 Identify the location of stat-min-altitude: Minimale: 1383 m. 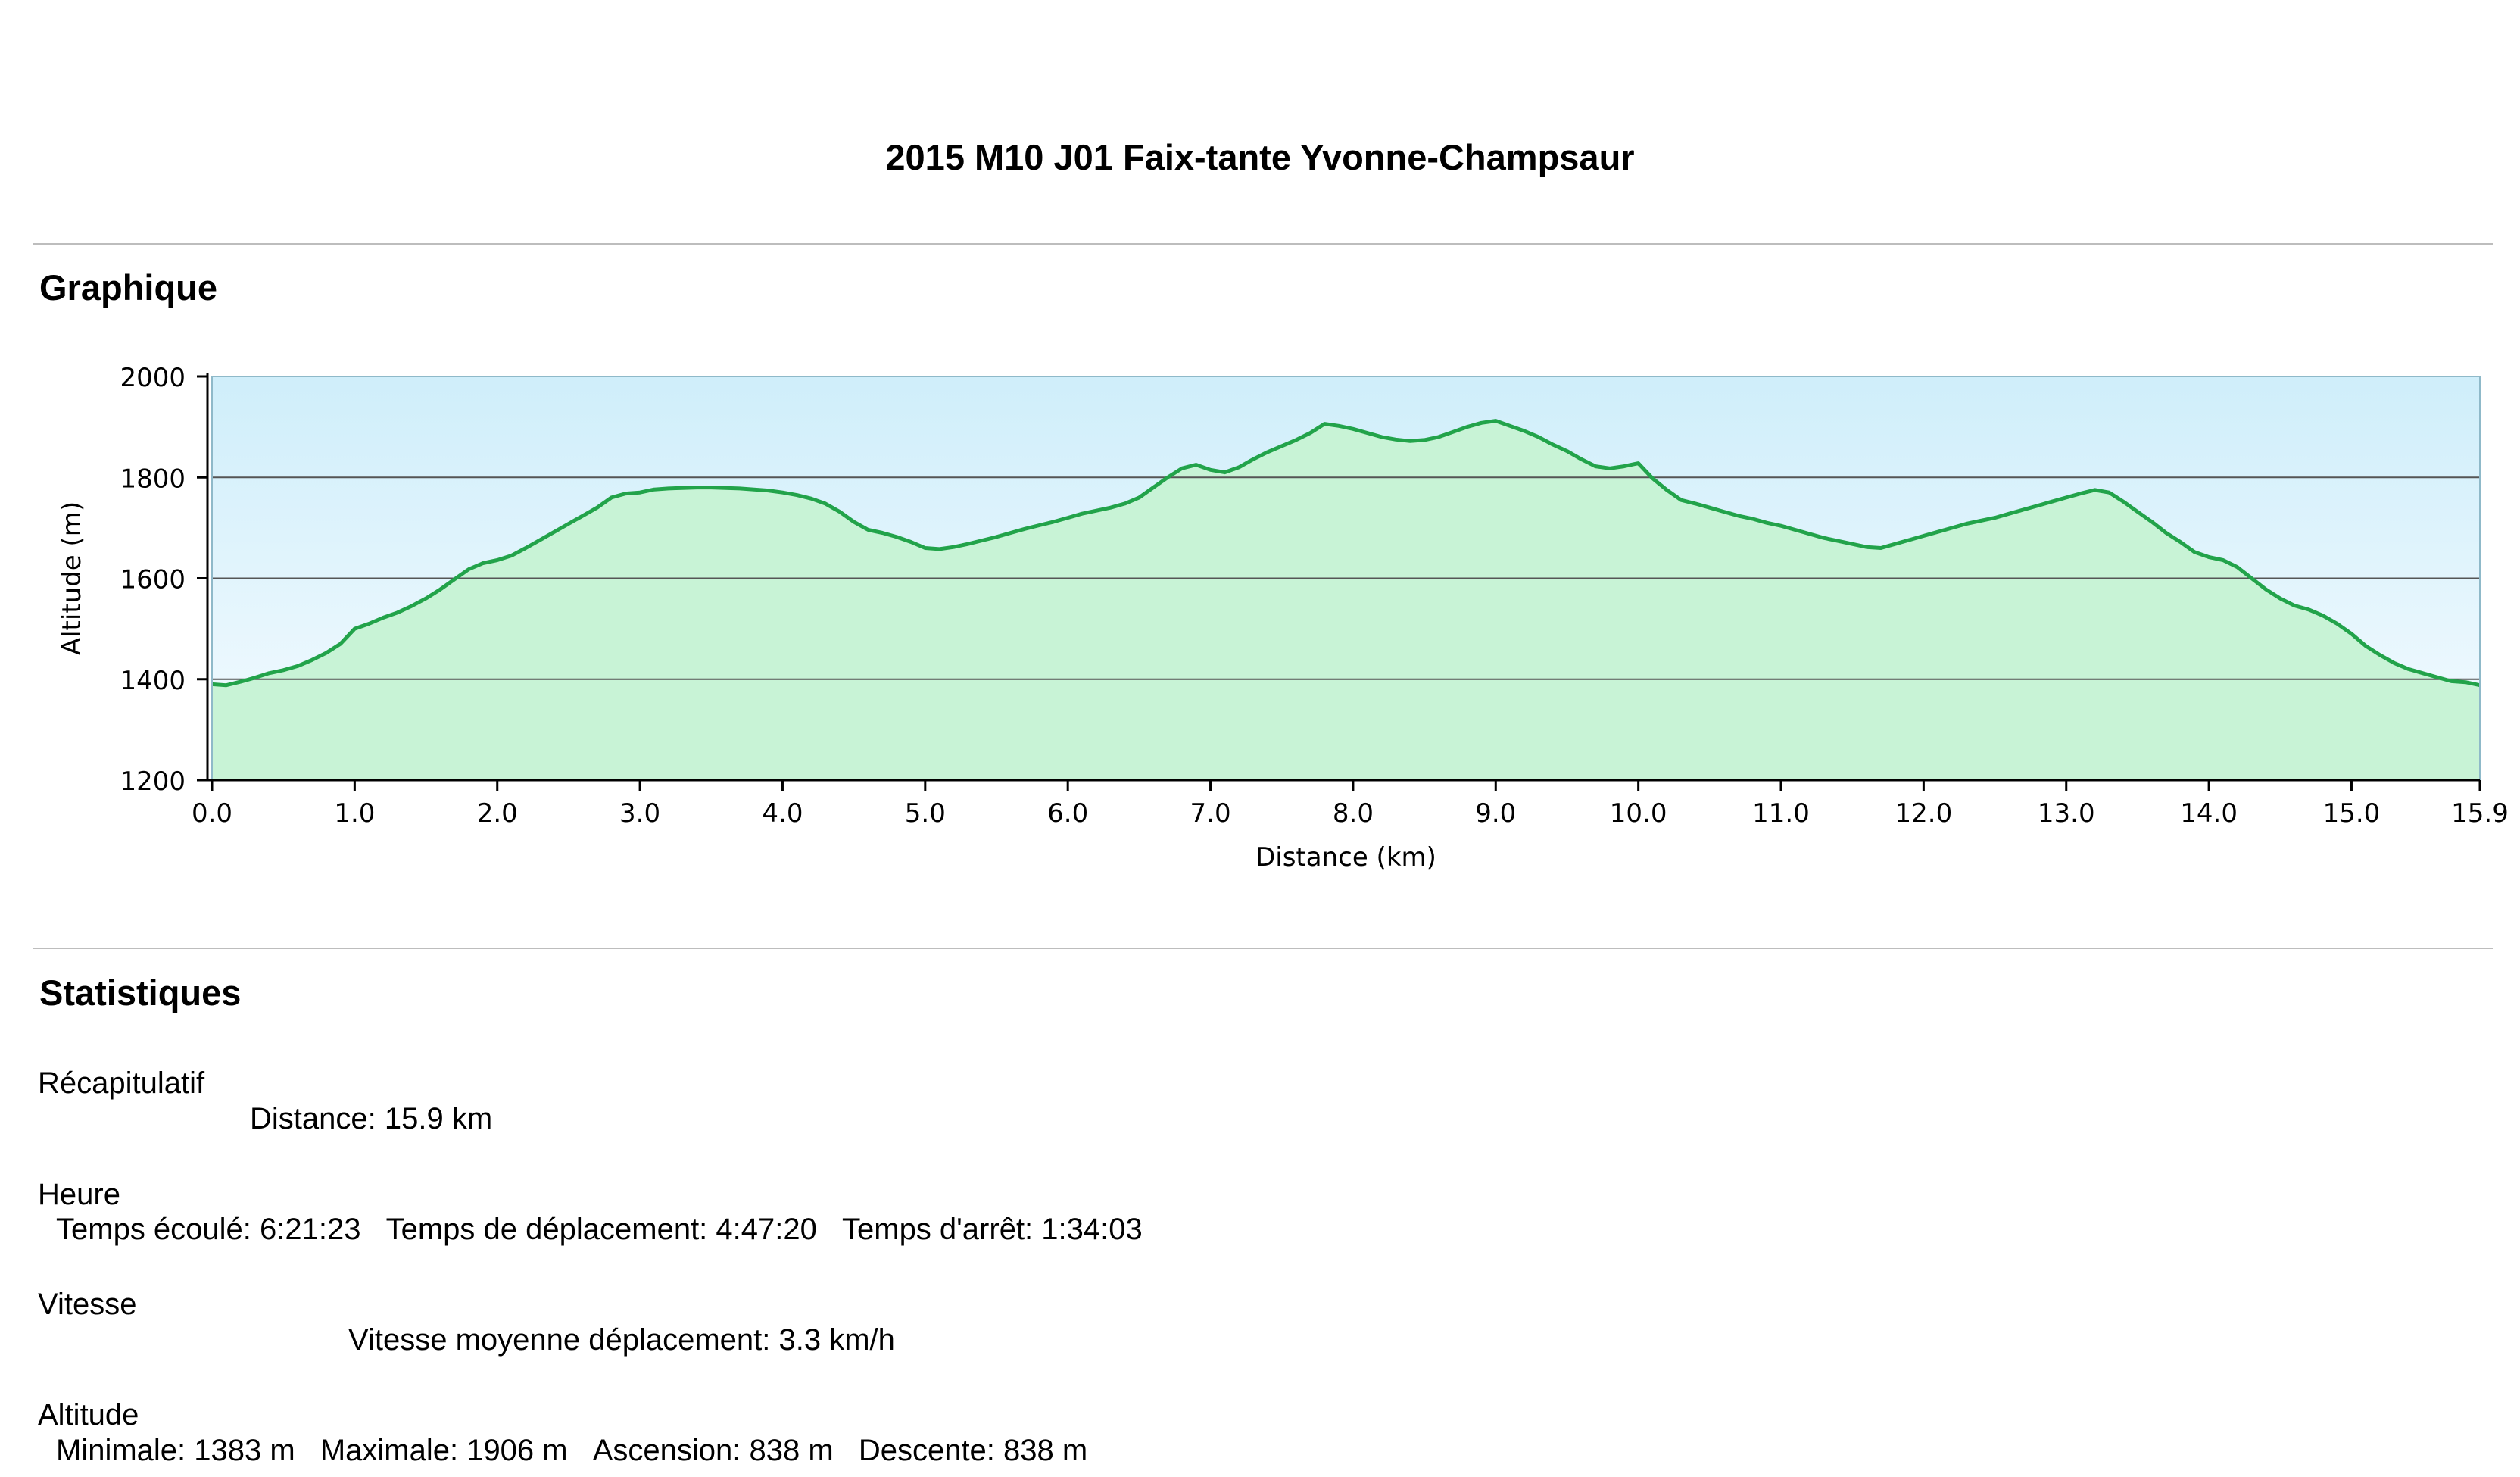
(175, 1450).